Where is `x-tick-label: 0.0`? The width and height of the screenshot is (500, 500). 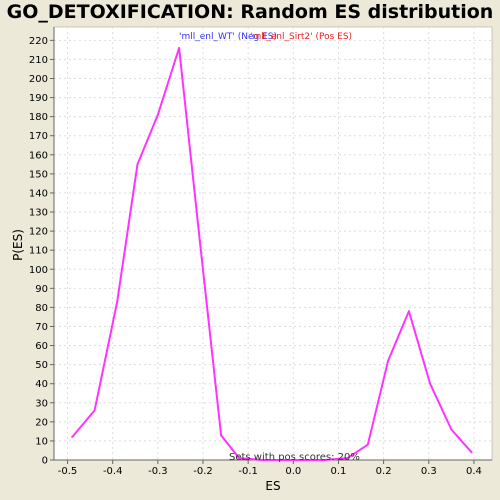 x-tick-label: 0.0 is located at coordinates (293, 471).